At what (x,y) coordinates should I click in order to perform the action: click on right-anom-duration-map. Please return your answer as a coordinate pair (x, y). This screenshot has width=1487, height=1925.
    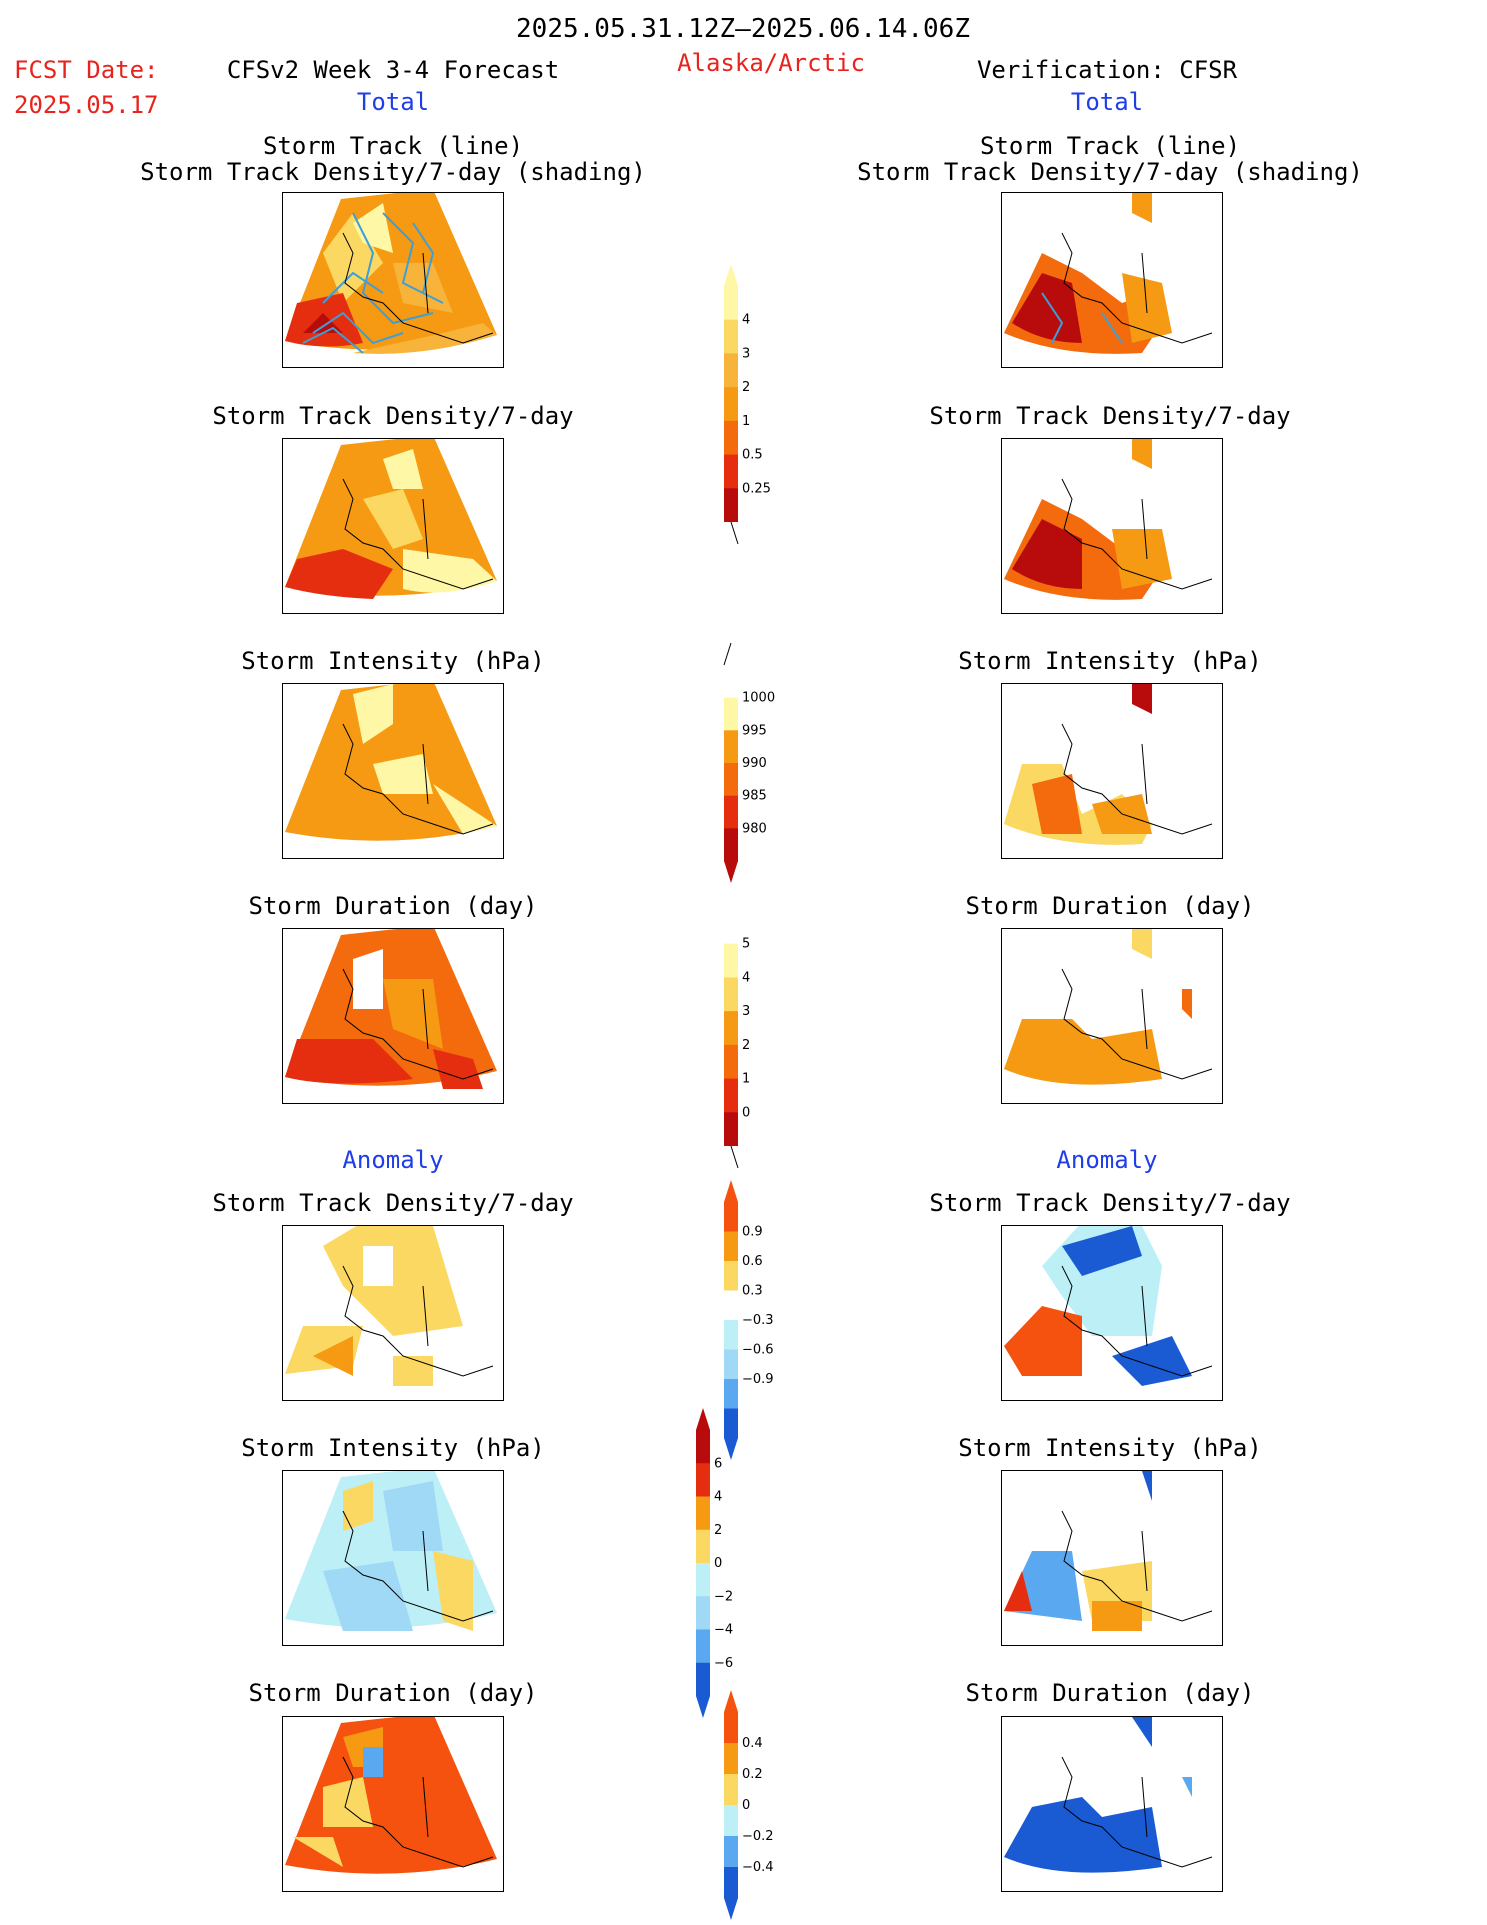
    Looking at the image, I should click on (1112, 1804).